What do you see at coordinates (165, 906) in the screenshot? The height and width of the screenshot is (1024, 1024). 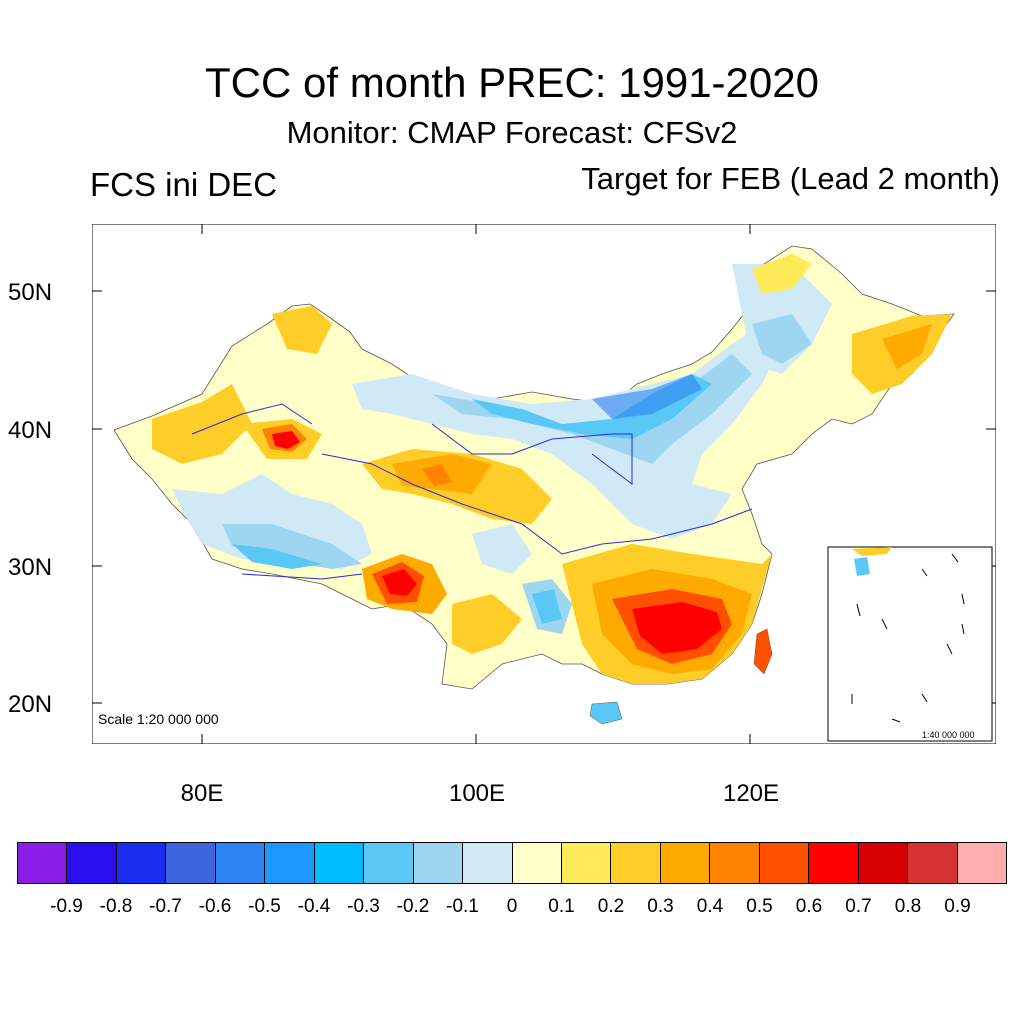 I see `colorbar-tick-label: -0.7` at bounding box center [165, 906].